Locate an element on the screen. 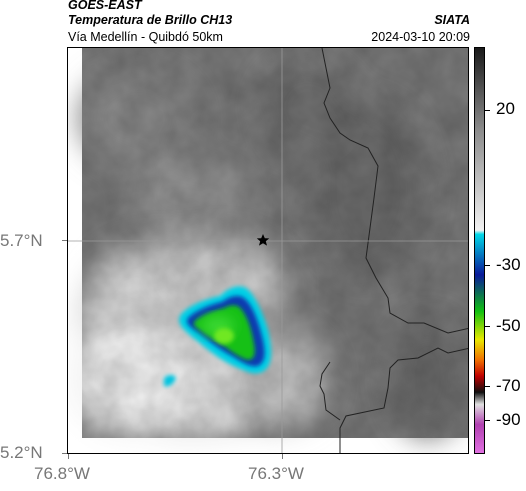 This screenshot has width=526, height=491. colorbar-label-minus-90: -90 is located at coordinates (508, 419).